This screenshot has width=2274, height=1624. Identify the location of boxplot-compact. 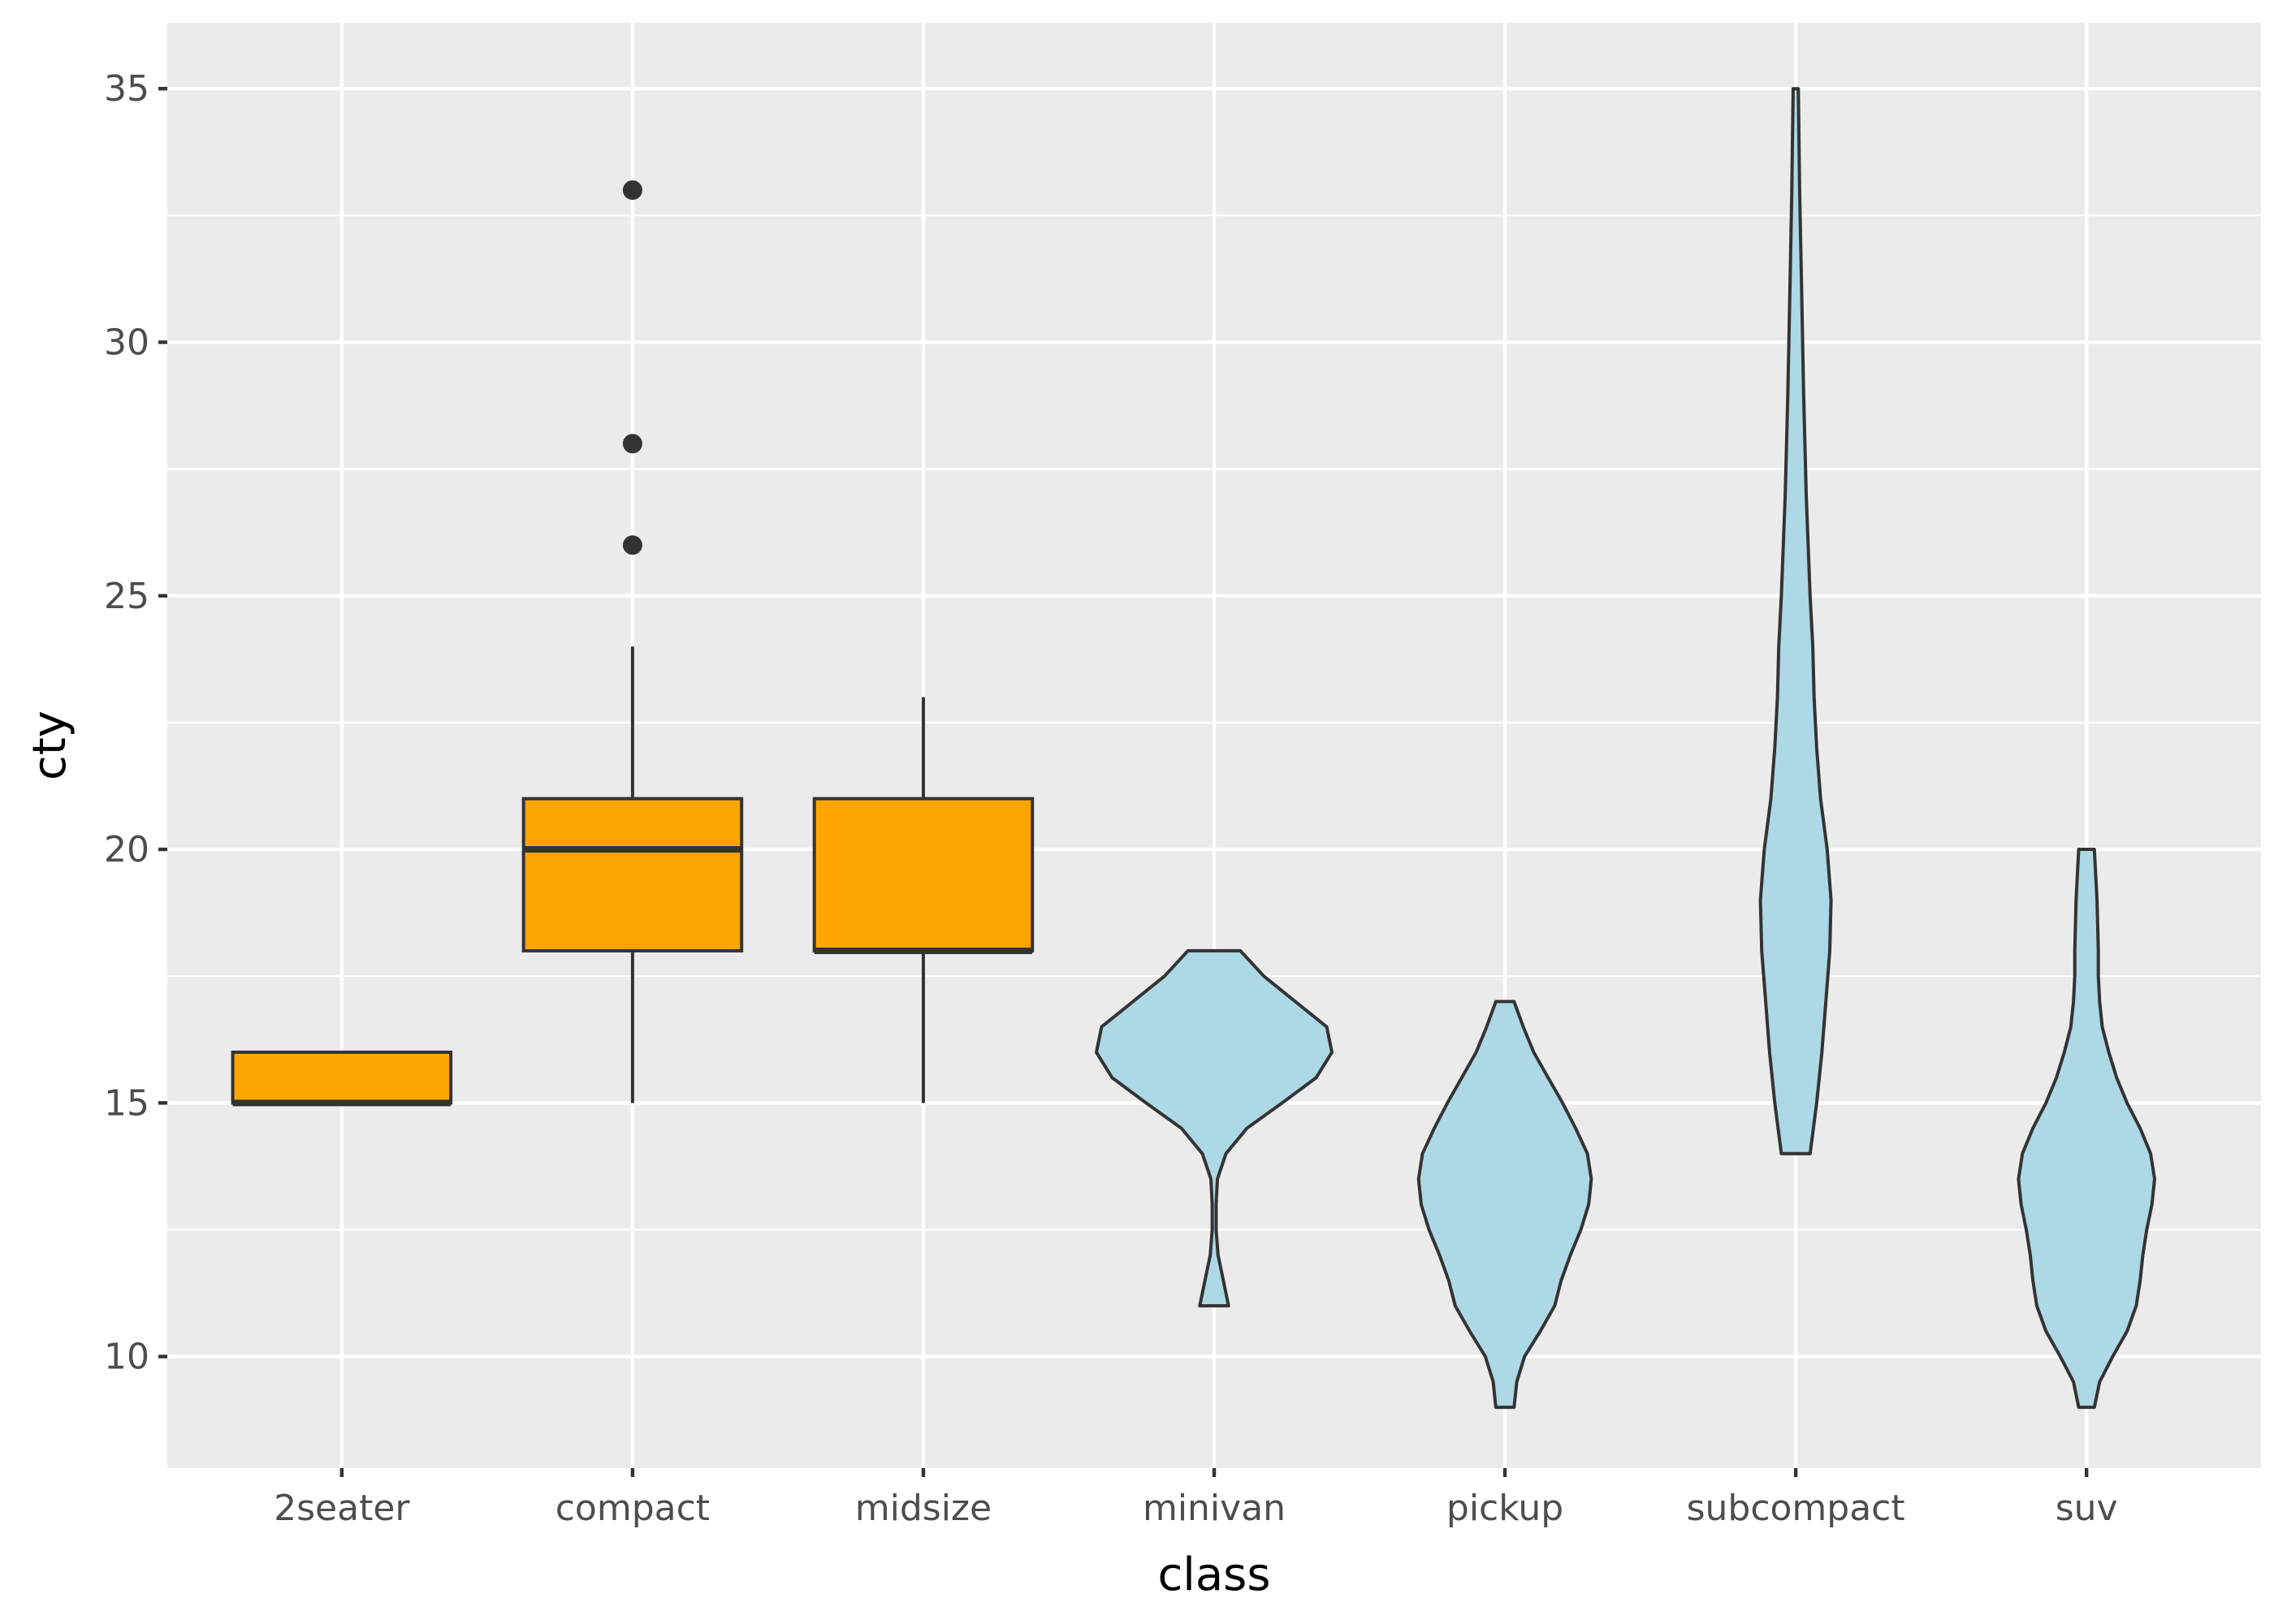
(632, 642).